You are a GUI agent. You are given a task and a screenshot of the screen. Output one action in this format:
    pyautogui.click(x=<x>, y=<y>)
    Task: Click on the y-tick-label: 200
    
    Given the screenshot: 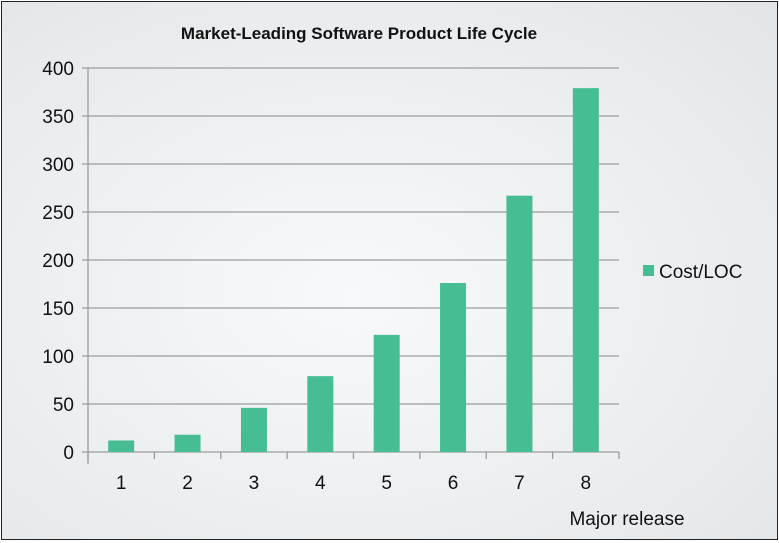 What is the action you would take?
    pyautogui.click(x=58, y=261)
    